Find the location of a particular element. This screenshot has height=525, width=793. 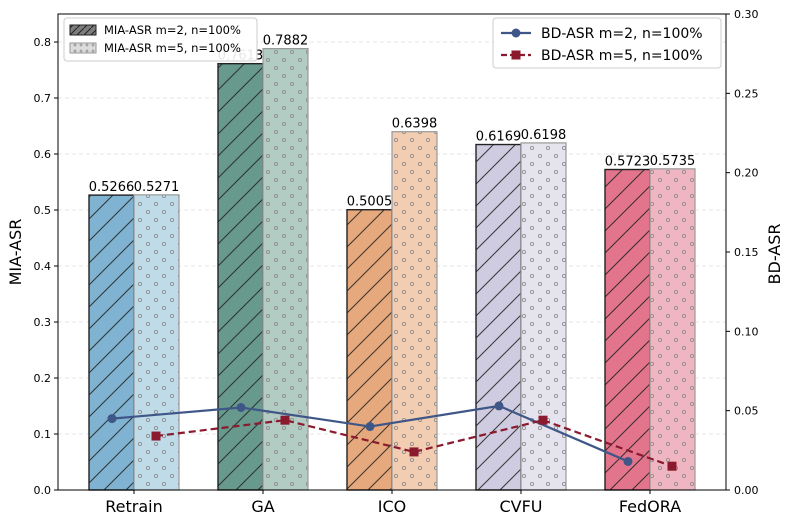

ytick-label-7: 0.7 is located at coordinates (43, 98).